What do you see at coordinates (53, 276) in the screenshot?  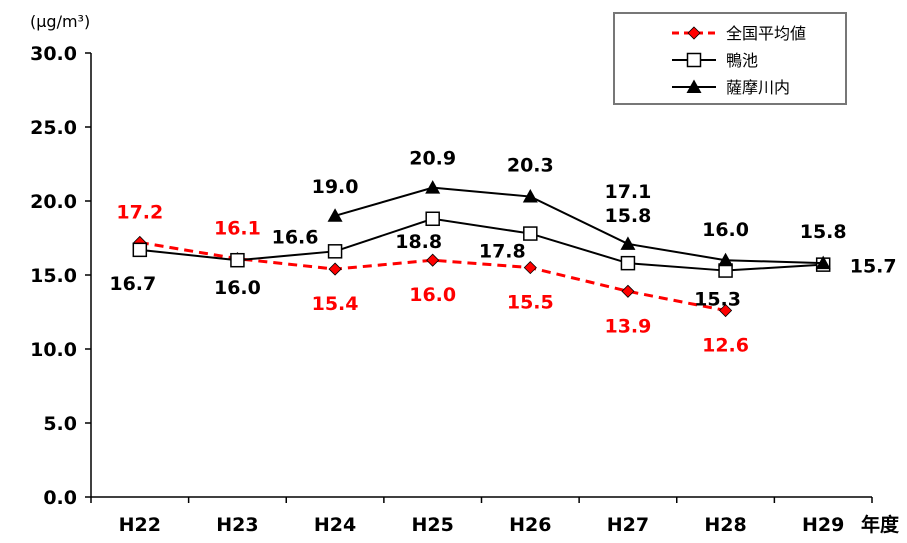 I see `y-tick-label: 15.0` at bounding box center [53, 276].